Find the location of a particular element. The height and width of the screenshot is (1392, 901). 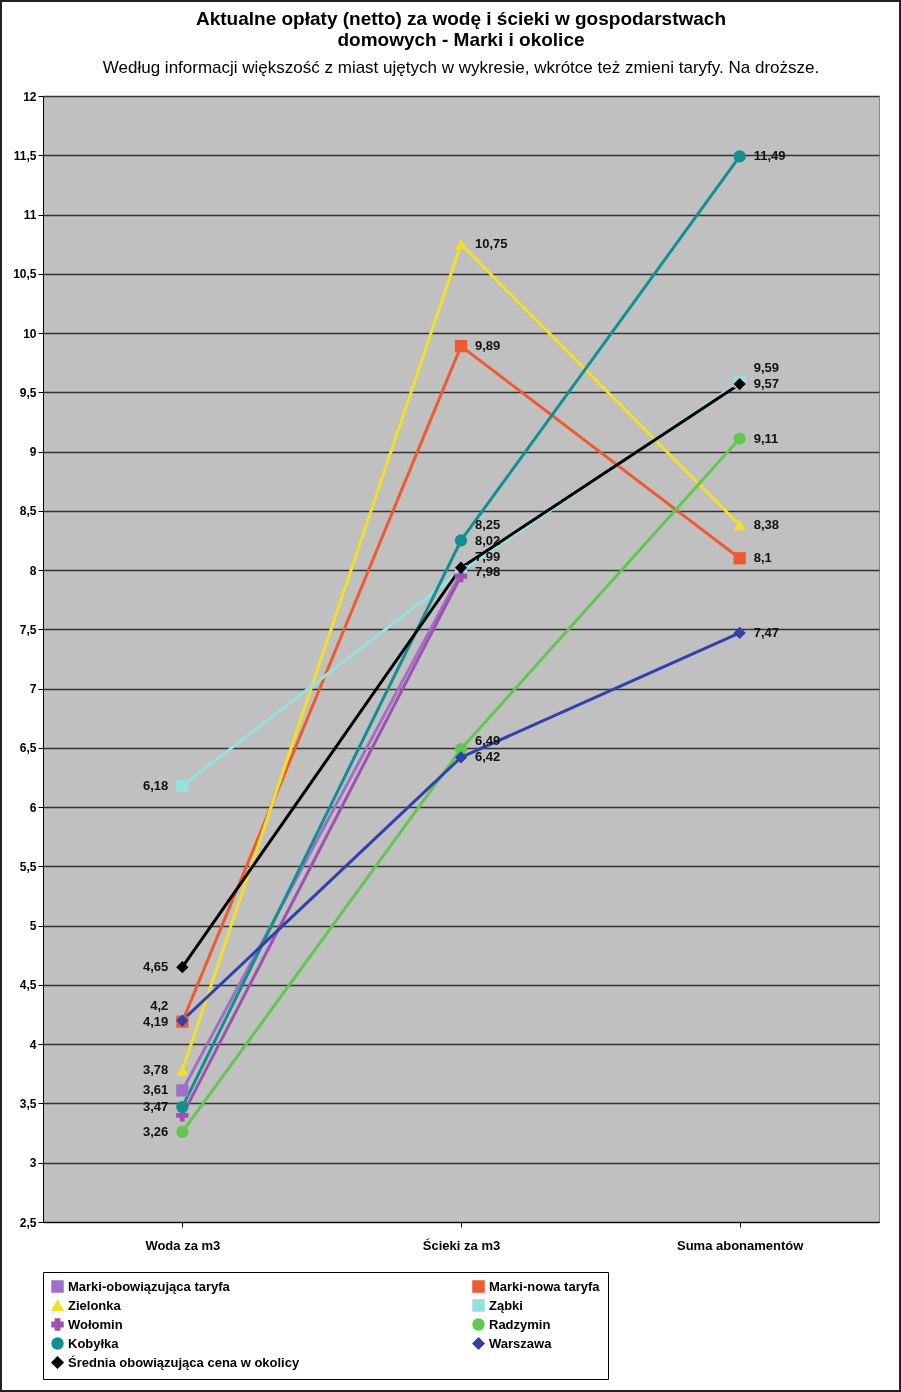

y-tick-label: 4 is located at coordinates (33, 1044).